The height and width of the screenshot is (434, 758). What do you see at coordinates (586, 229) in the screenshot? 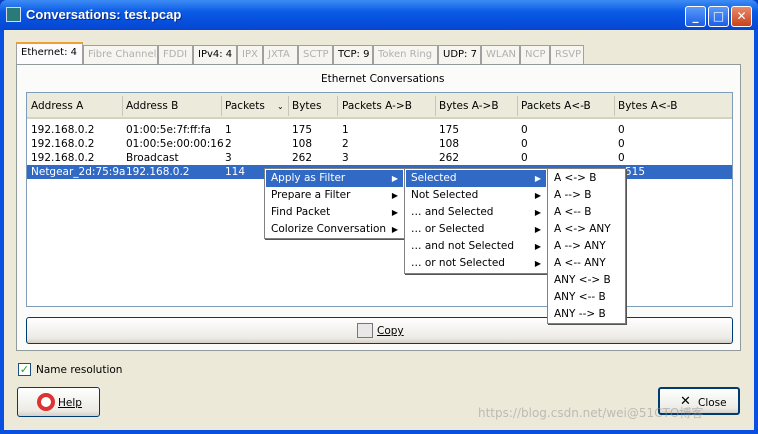
I see `menu-item: A <-> ANY` at bounding box center [586, 229].